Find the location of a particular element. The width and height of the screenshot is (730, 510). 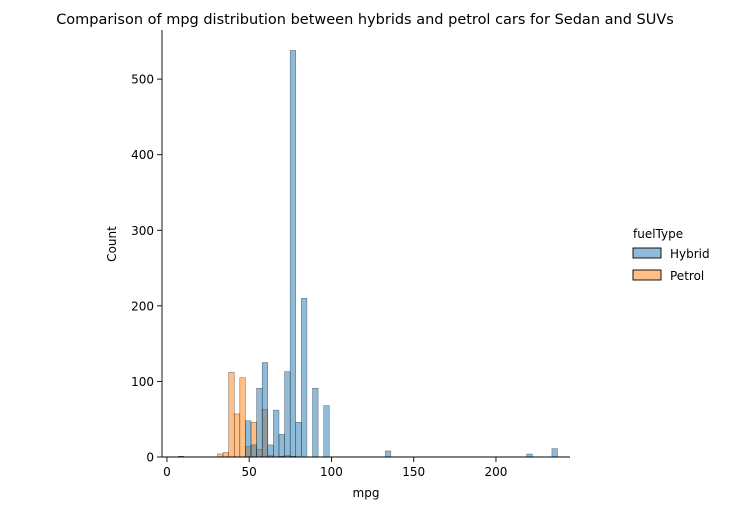

legend: fuelType Hybrid Petrol is located at coordinates (671, 255).